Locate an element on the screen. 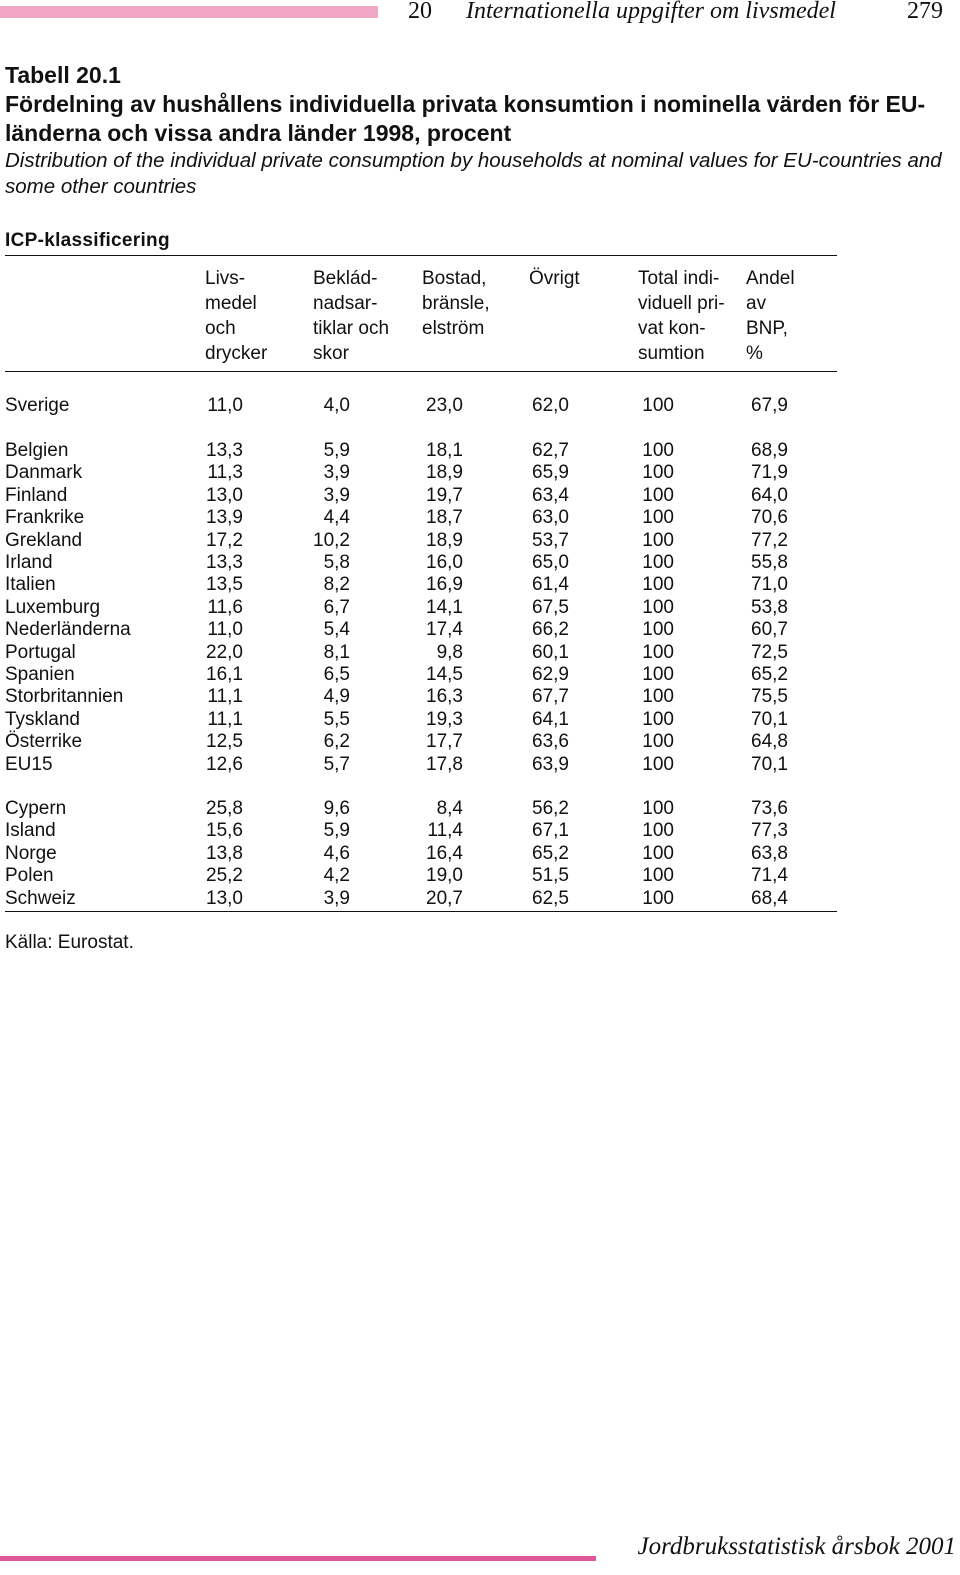 The height and width of the screenshot is (1575, 960). value-cell: 11,1 is located at coordinates (225, 697).